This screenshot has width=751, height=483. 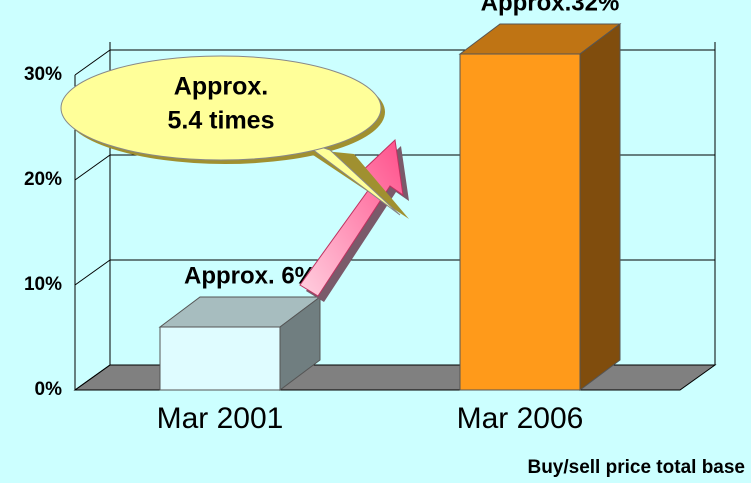 What do you see at coordinates (550, 8) in the screenshot?
I see `value-label: Approx.32%` at bounding box center [550, 8].